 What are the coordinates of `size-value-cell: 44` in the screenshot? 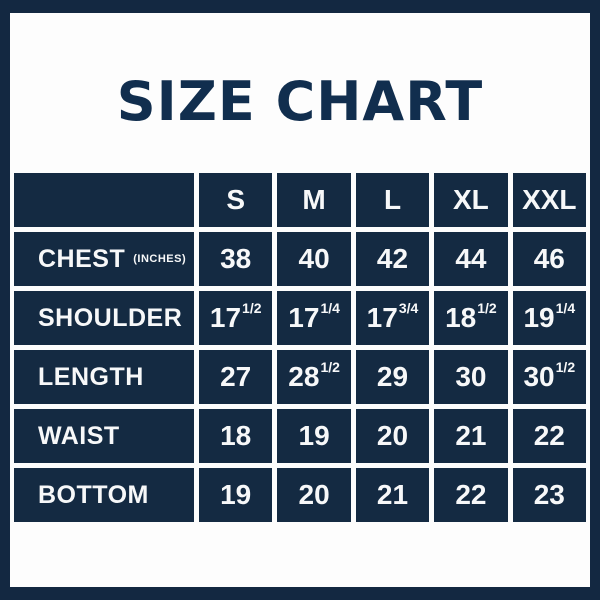 It's located at (471, 259).